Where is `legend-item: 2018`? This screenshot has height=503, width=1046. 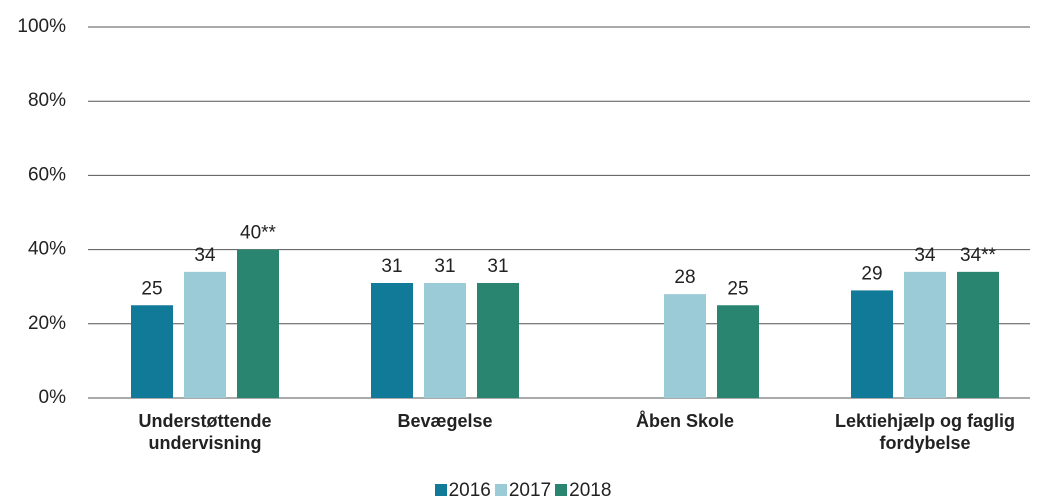 legend-item: 2018 is located at coordinates (583, 491).